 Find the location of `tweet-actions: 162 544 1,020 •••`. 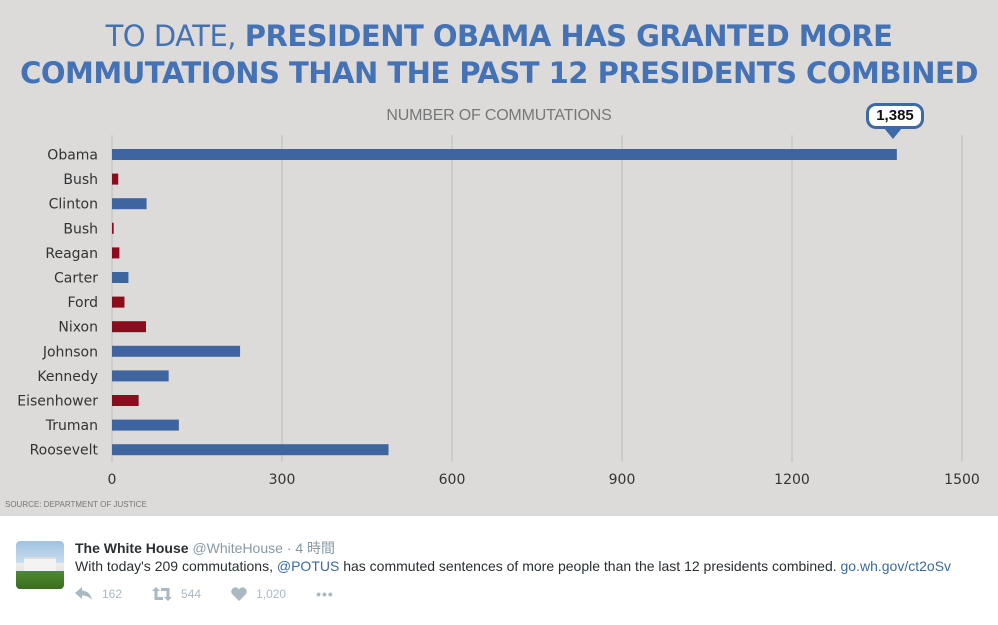

tweet-actions: 162 544 1,020 ••• is located at coordinates (204, 594).